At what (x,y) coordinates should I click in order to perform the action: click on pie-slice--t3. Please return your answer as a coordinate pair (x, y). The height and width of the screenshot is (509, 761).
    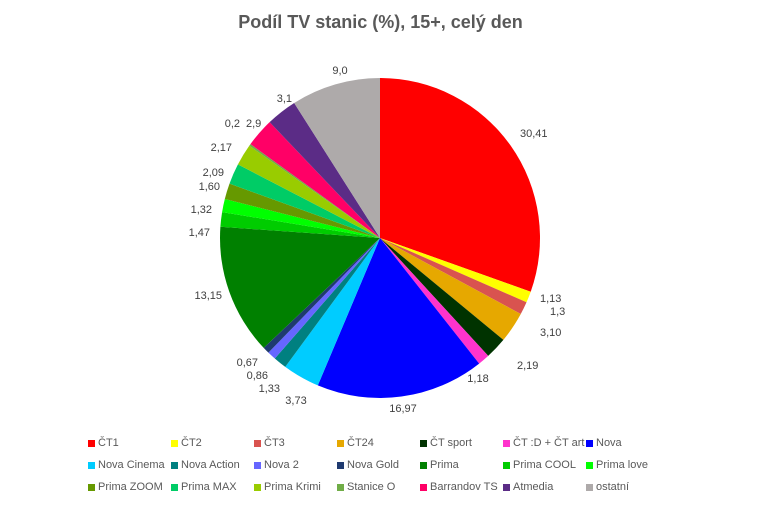
    Looking at the image, I should click on (453, 276).